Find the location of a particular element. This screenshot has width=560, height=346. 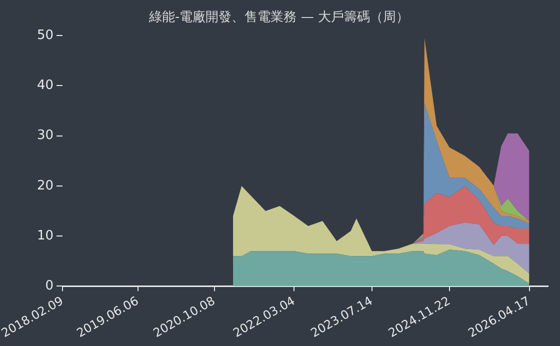

y-tick-label: 30 is located at coordinates (45, 136).